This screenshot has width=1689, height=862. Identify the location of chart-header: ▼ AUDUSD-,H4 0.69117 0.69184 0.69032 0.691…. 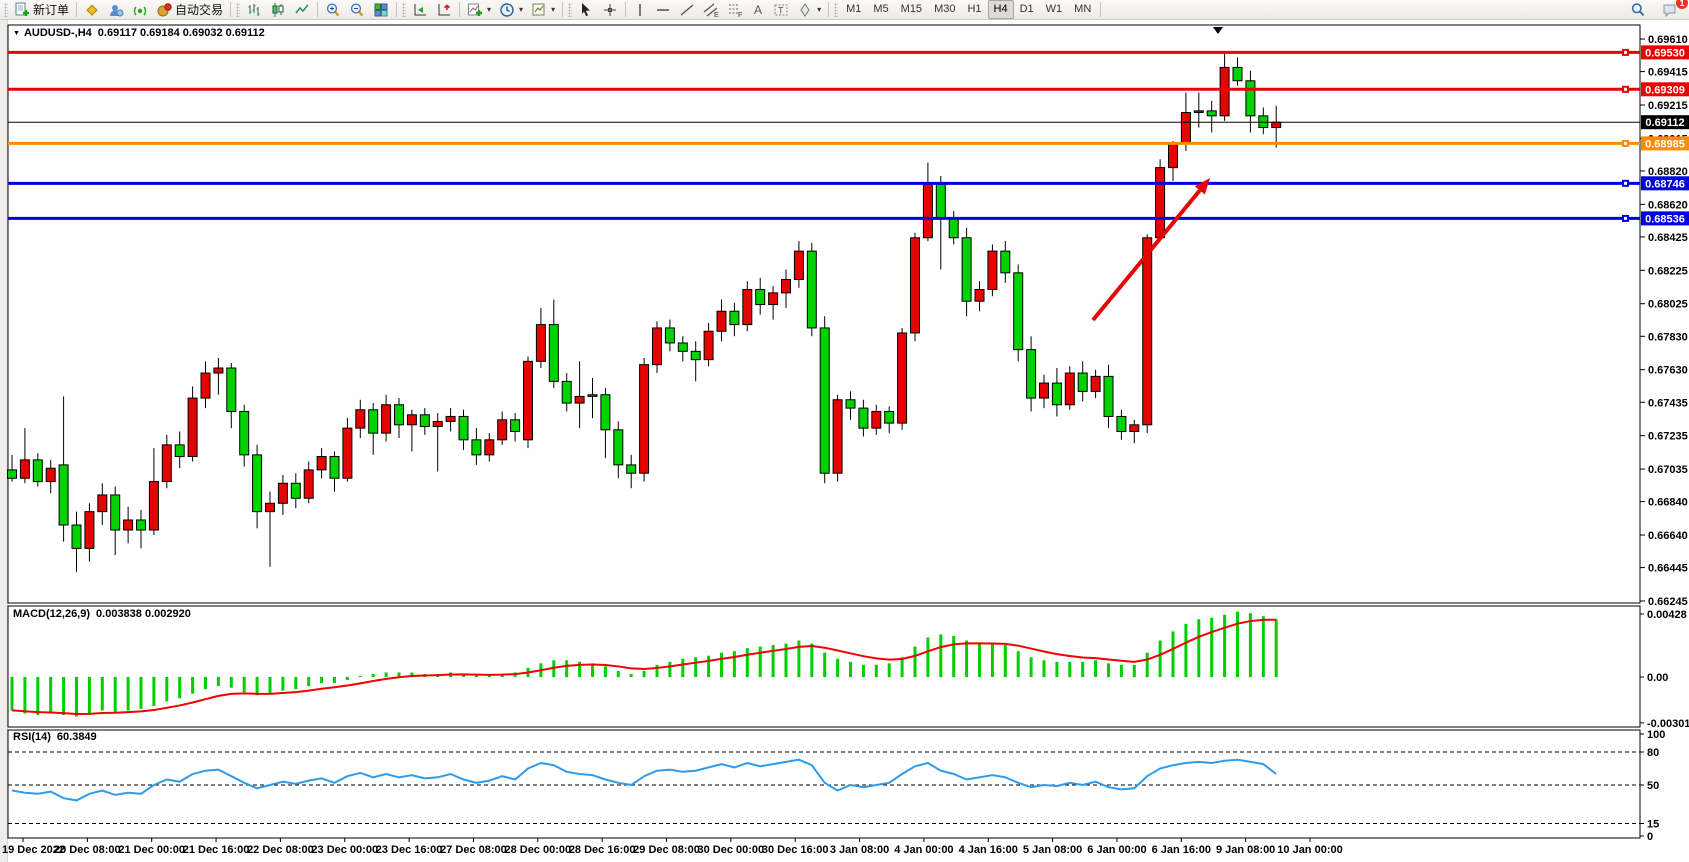
(139, 33).